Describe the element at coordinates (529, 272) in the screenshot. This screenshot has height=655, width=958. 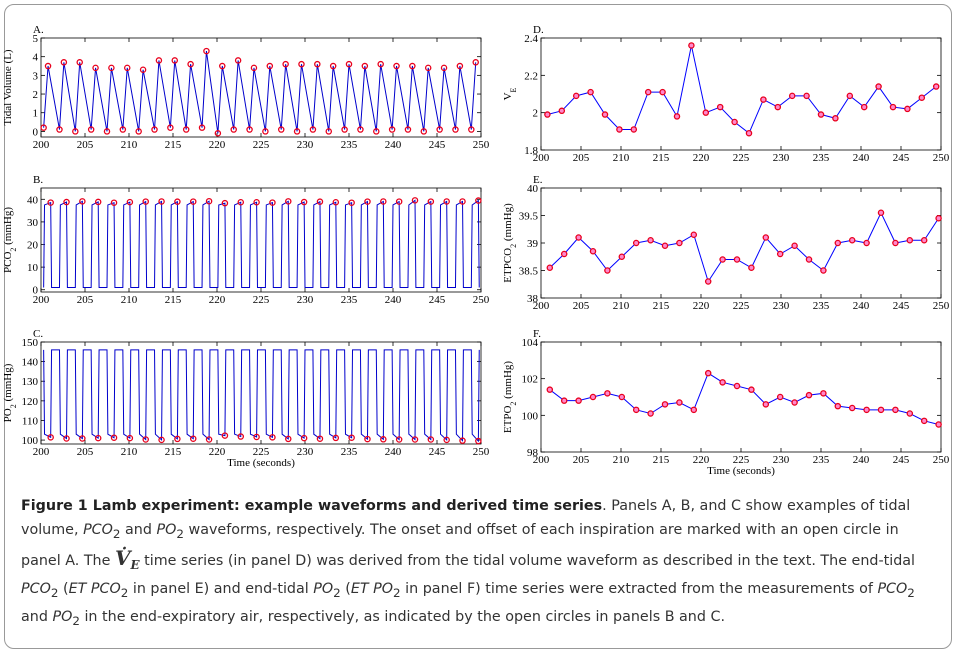
I see `y-tick-label: 38.5` at that location.